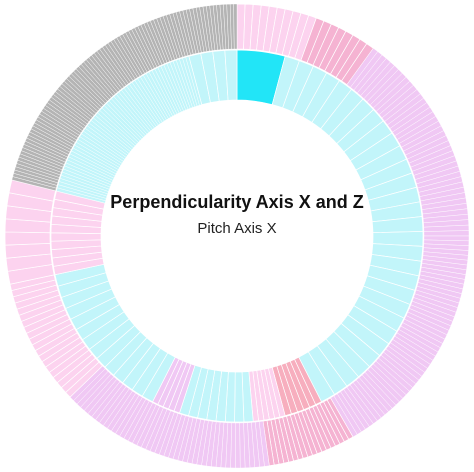 This screenshot has height=472, width=474. I want to click on chart-subtitle: Pitch Axis X, so click(237, 228).